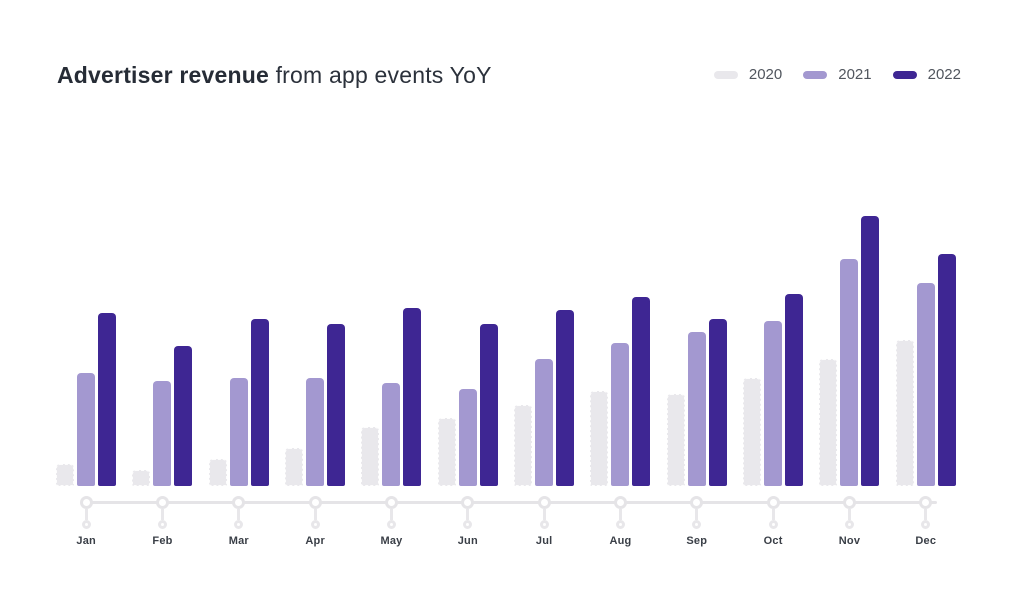  Describe the element at coordinates (725, 74) in the screenshot. I see `legend-swatch-icon-2020` at that location.